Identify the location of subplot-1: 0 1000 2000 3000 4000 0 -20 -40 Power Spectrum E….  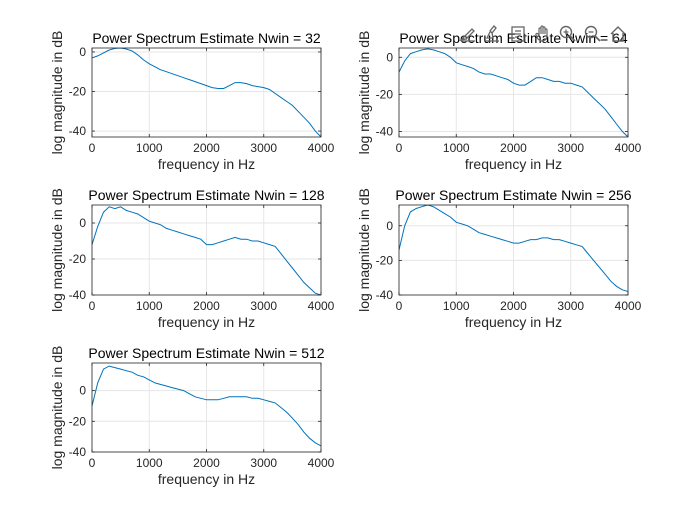
(192, 101).